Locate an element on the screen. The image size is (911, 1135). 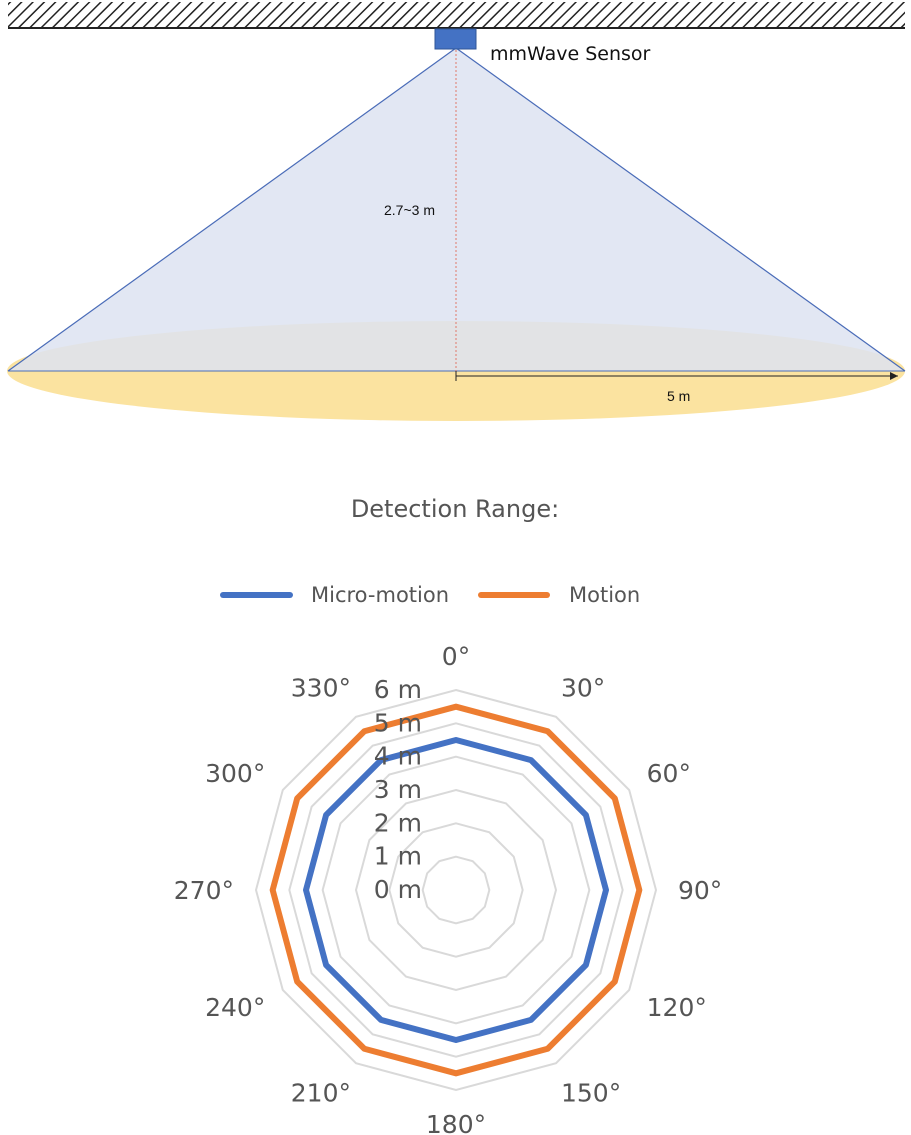
chart-title: Detection Range: is located at coordinates (455, 509).